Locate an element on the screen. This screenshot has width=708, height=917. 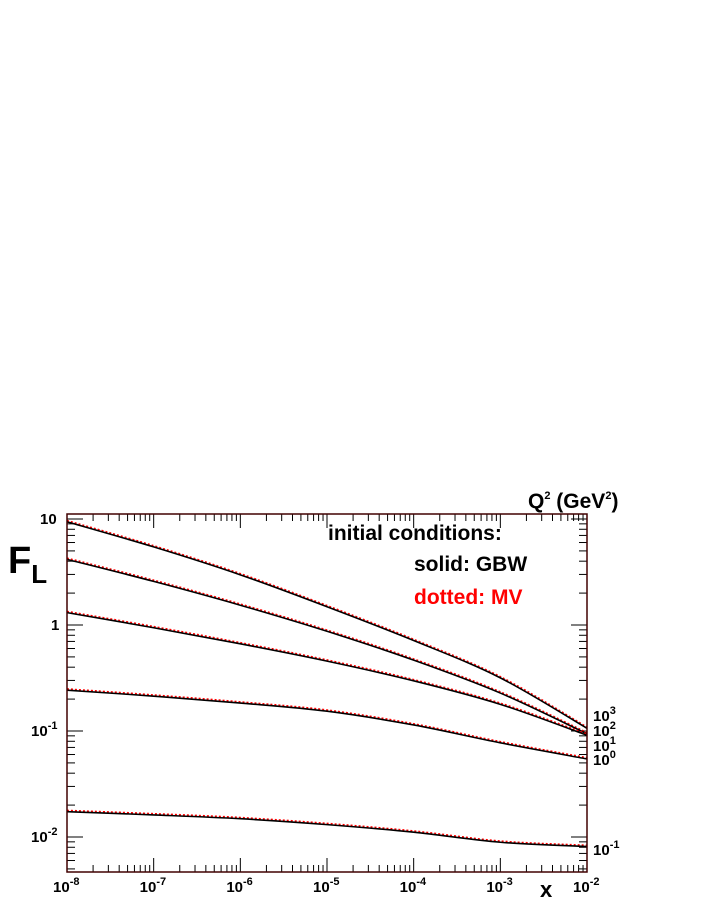
curve-label: 100 is located at coordinates (604, 759).